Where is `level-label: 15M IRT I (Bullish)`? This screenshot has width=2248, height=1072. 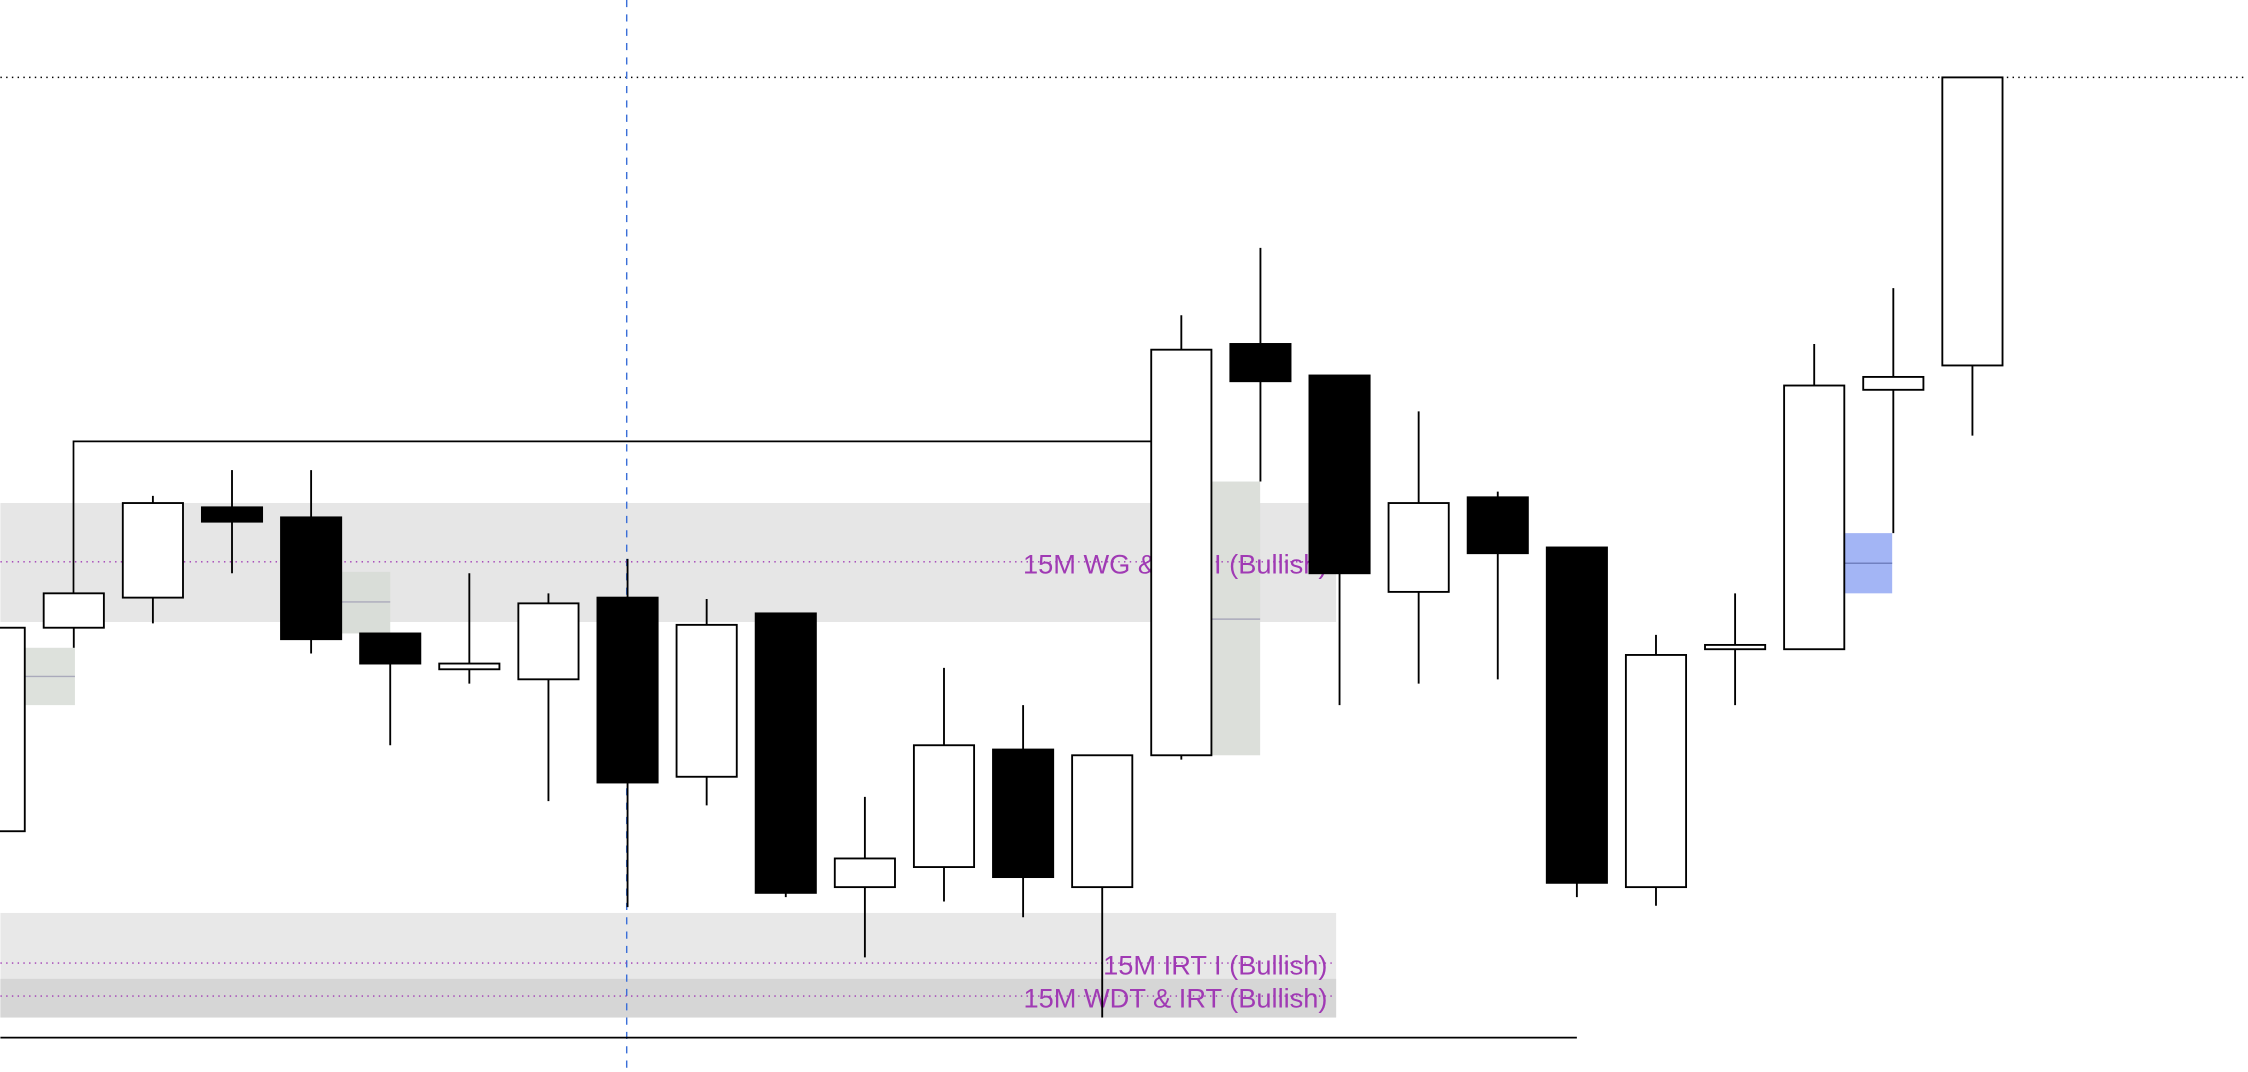 level-label: 15M IRT I (Bullish) is located at coordinates (1215, 965).